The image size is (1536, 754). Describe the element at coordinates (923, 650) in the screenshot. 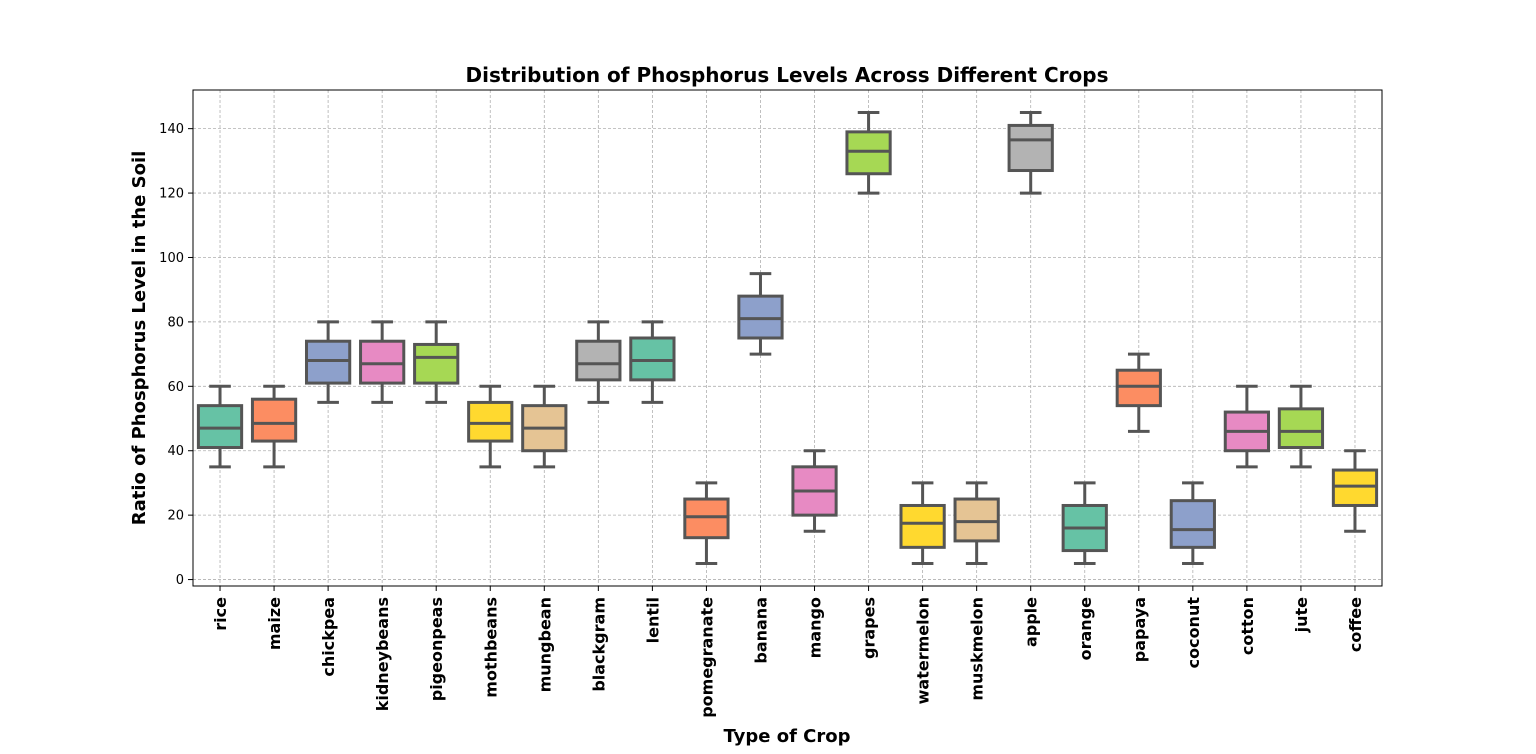

I see `x-tick-label: watermelon` at that location.